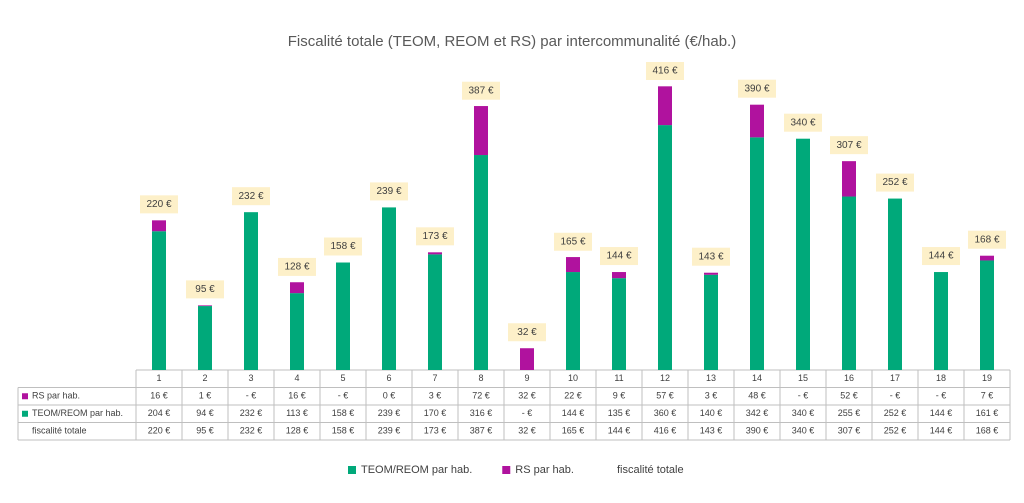  I want to click on x-tick-label: 17, so click(895, 378).